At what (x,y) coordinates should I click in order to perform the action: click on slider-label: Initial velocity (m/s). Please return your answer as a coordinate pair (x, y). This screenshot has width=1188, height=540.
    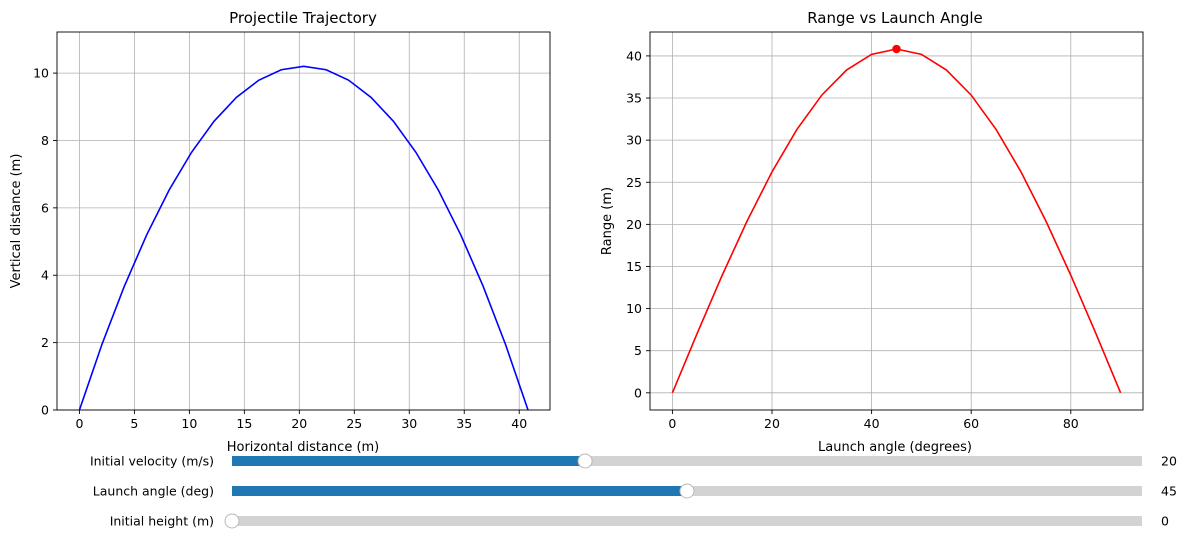
    Looking at the image, I should click on (152, 461).